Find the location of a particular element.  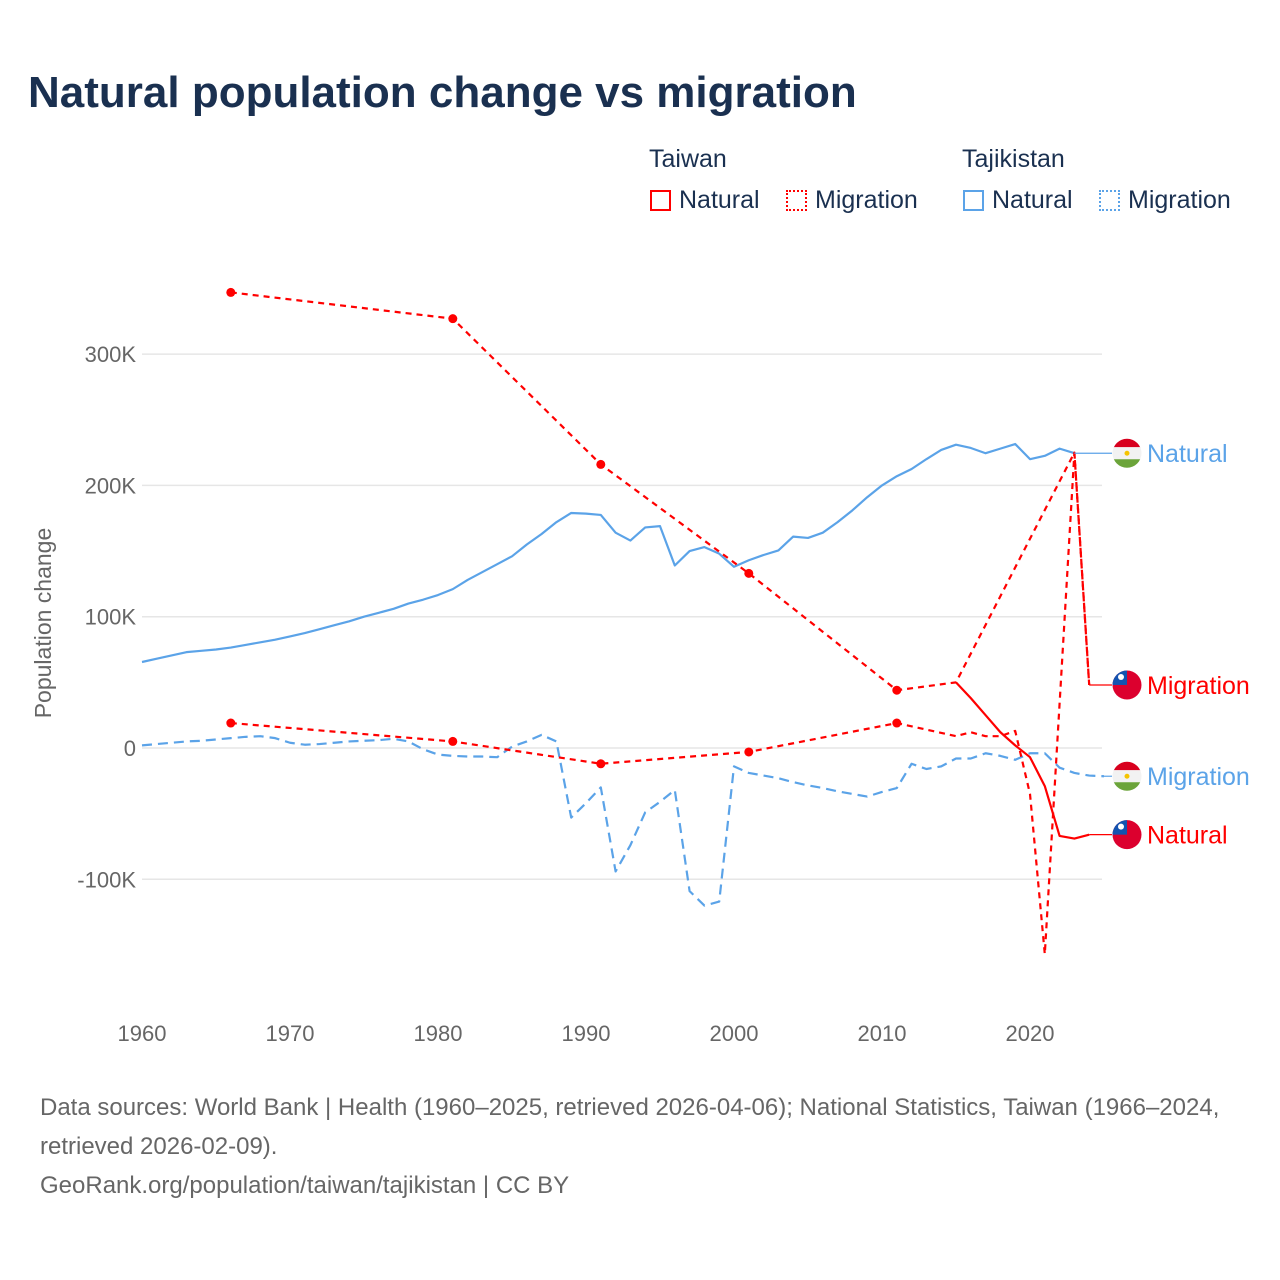

series-line-taiwan-natural-recent is located at coordinates (1022, 760).